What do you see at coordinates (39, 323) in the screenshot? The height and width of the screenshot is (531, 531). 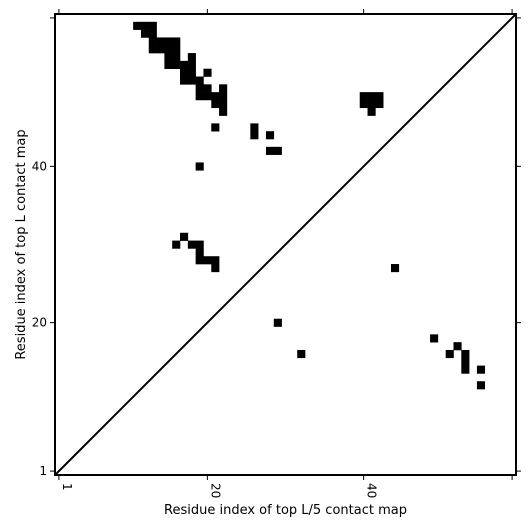 I see `y-tick-label: 20` at bounding box center [39, 323].